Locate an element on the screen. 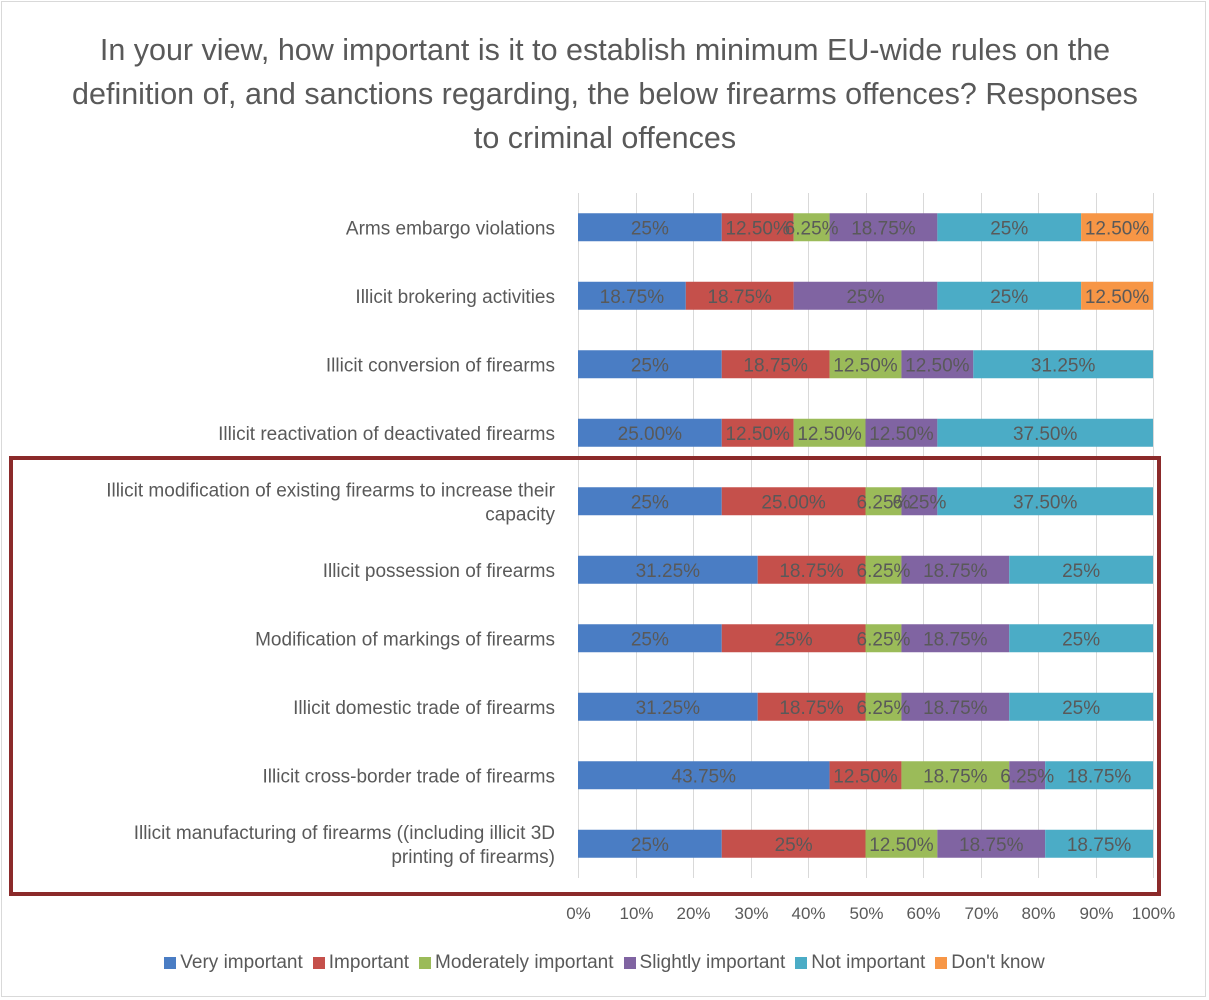  legend-item: Moderately important is located at coordinates (516, 963).